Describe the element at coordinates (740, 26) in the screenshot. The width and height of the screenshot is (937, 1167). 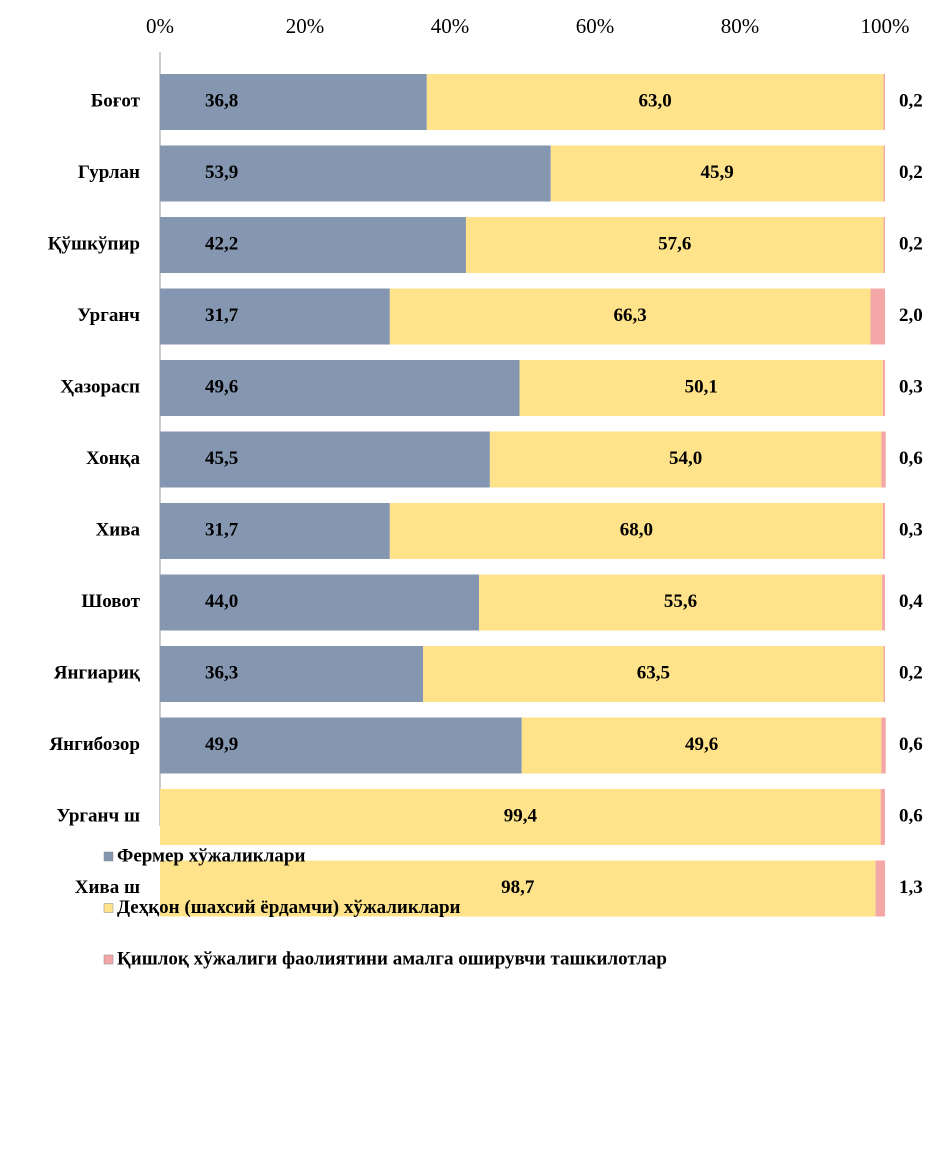
I see `x-tick-label: 80%` at that location.